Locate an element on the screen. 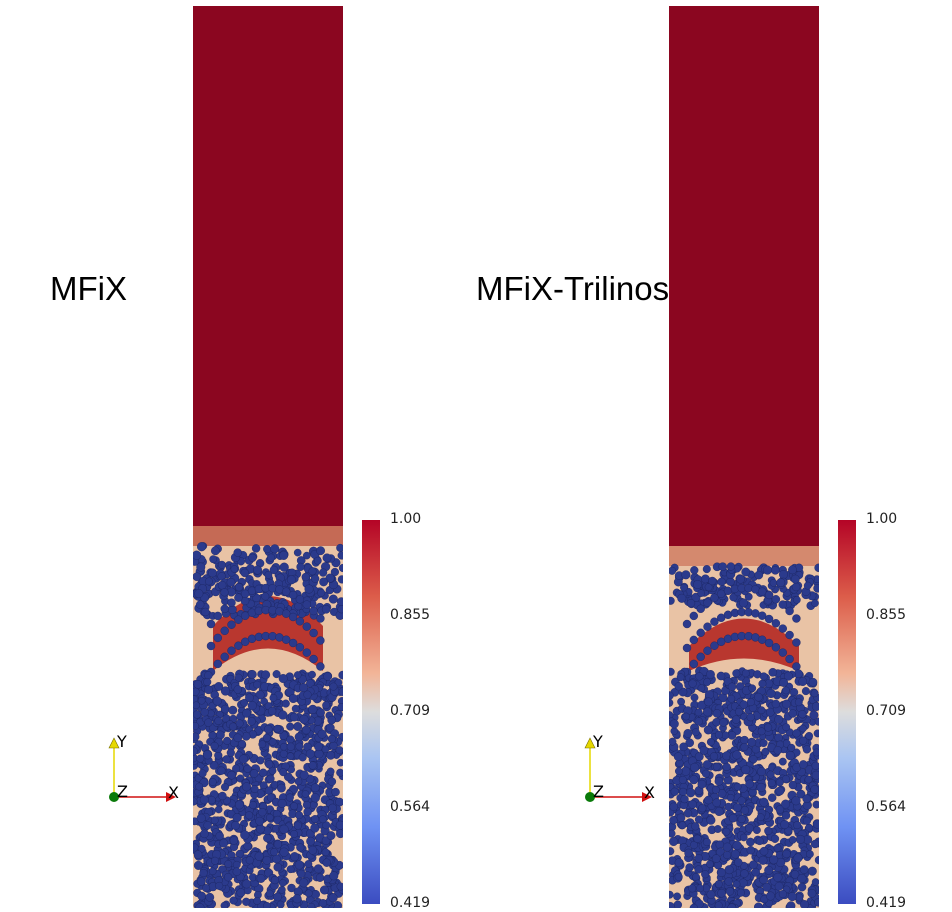  colorbar-tick-label: 0.855 is located at coordinates (886, 615).